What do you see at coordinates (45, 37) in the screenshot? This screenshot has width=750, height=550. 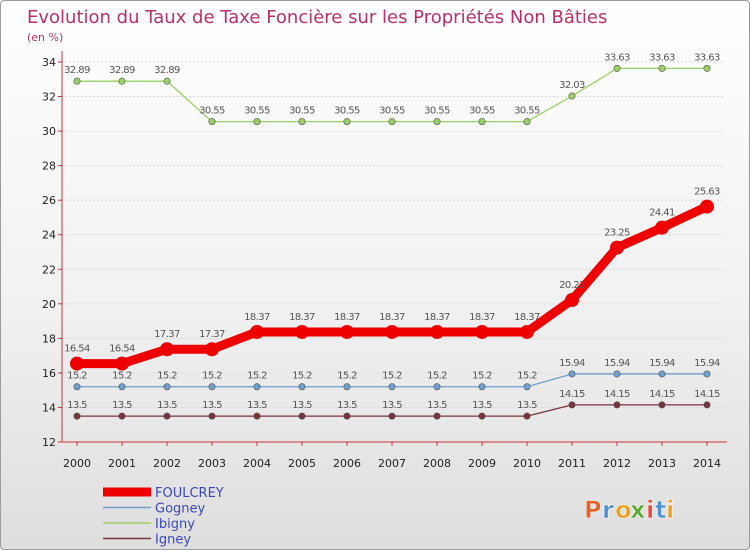 I see `y-axis-unit: (en %)` at bounding box center [45, 37].